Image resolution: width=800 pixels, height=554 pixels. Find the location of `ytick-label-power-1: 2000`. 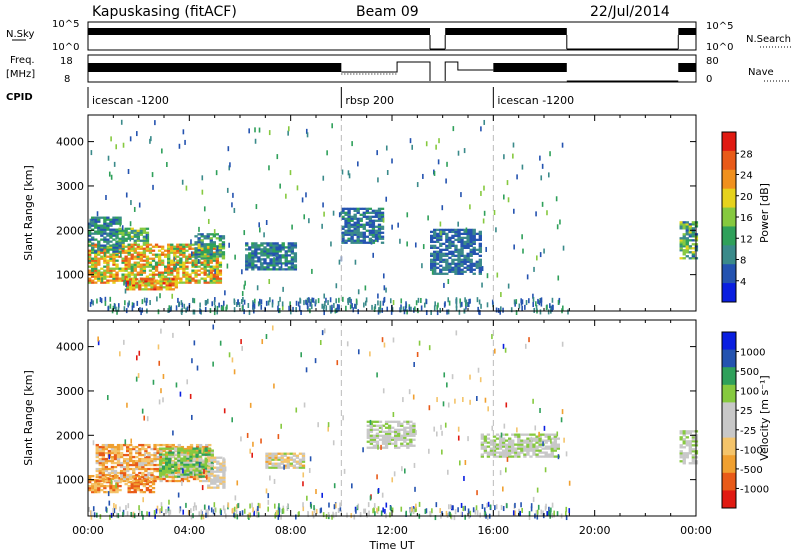

ytick-label-power-1: 2000 is located at coordinates (70, 230).